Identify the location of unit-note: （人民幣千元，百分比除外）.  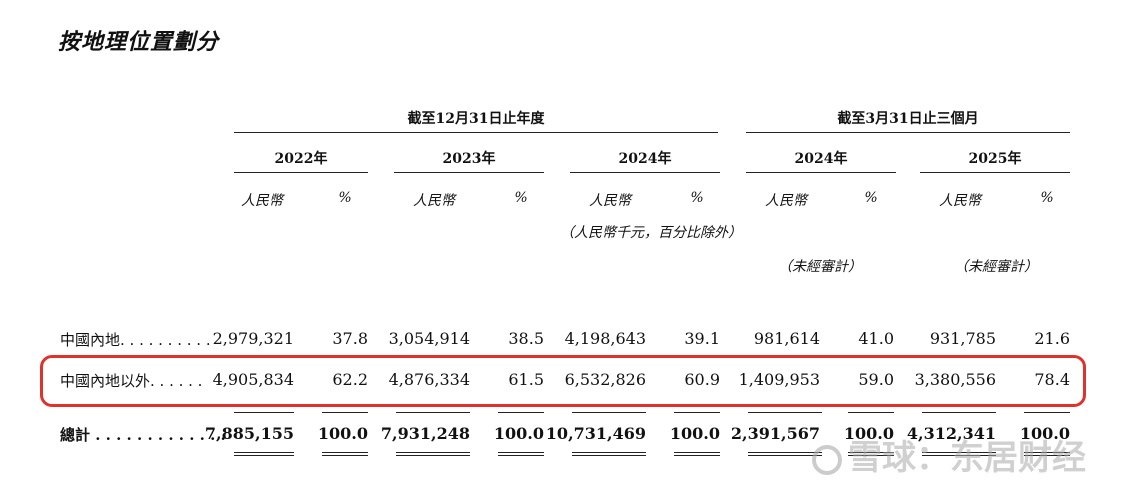
(651, 233).